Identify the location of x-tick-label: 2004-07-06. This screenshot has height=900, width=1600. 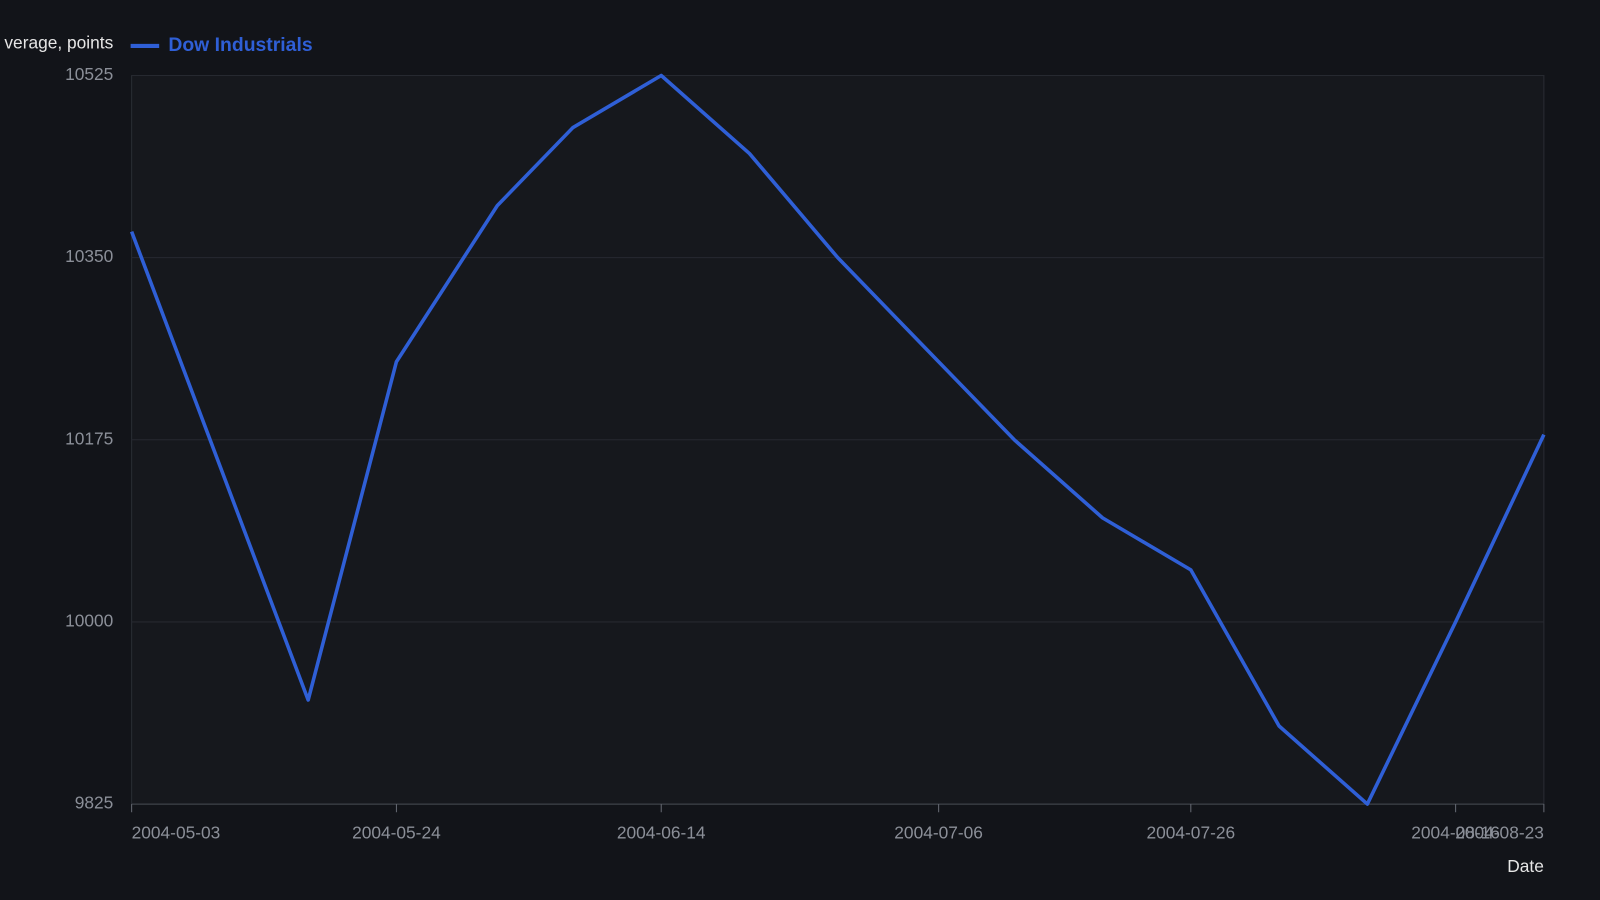
(938, 832).